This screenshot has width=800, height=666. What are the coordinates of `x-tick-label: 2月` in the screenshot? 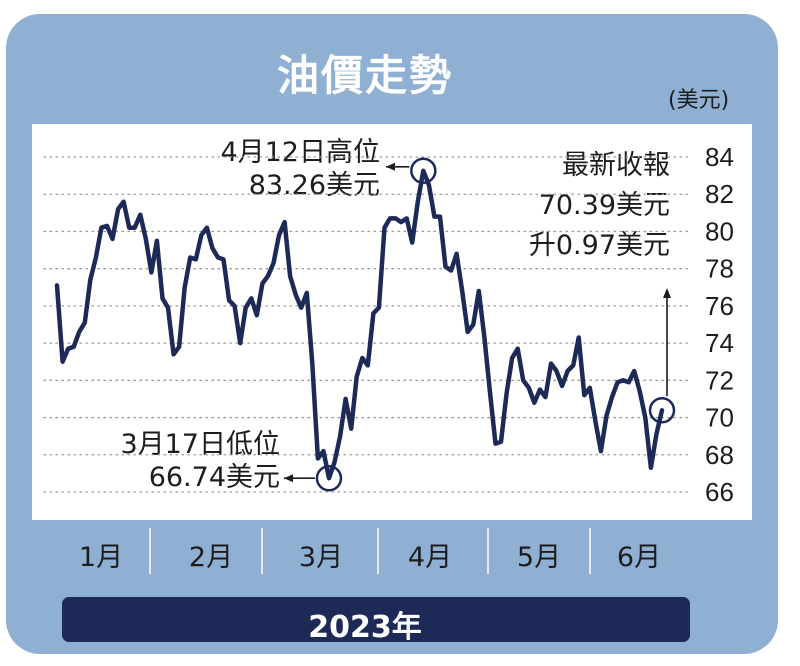 It's located at (211, 557).